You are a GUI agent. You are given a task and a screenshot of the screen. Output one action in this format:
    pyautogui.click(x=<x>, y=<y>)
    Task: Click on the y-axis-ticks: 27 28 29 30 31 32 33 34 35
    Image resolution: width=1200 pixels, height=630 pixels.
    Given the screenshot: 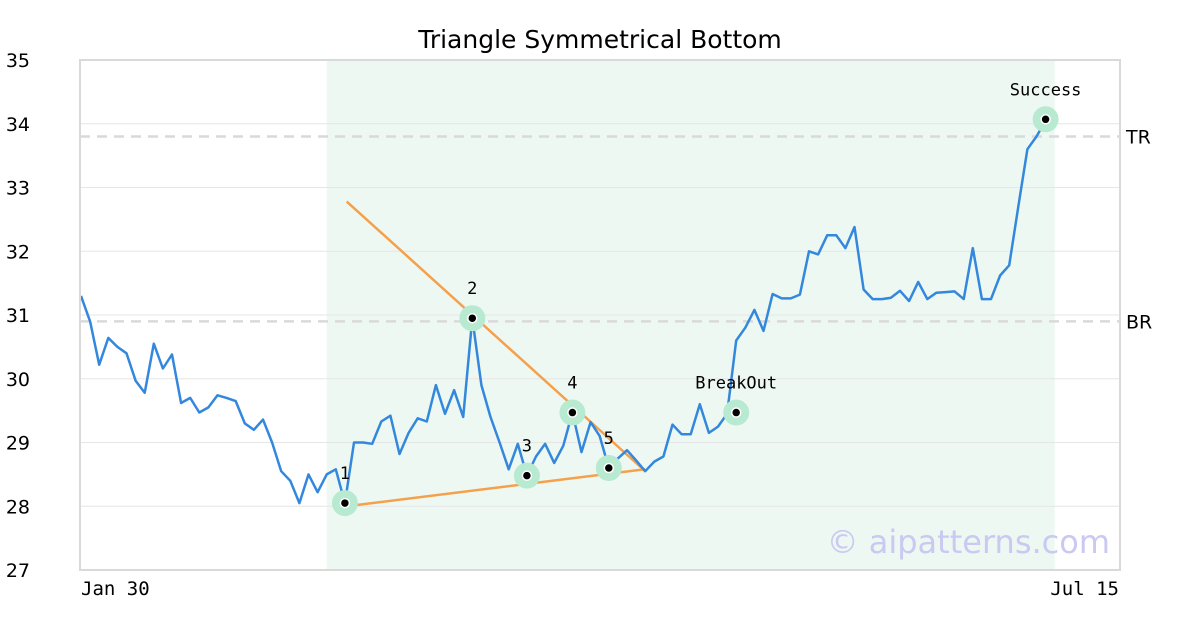 What is the action you would take?
    pyautogui.click(x=18, y=316)
    